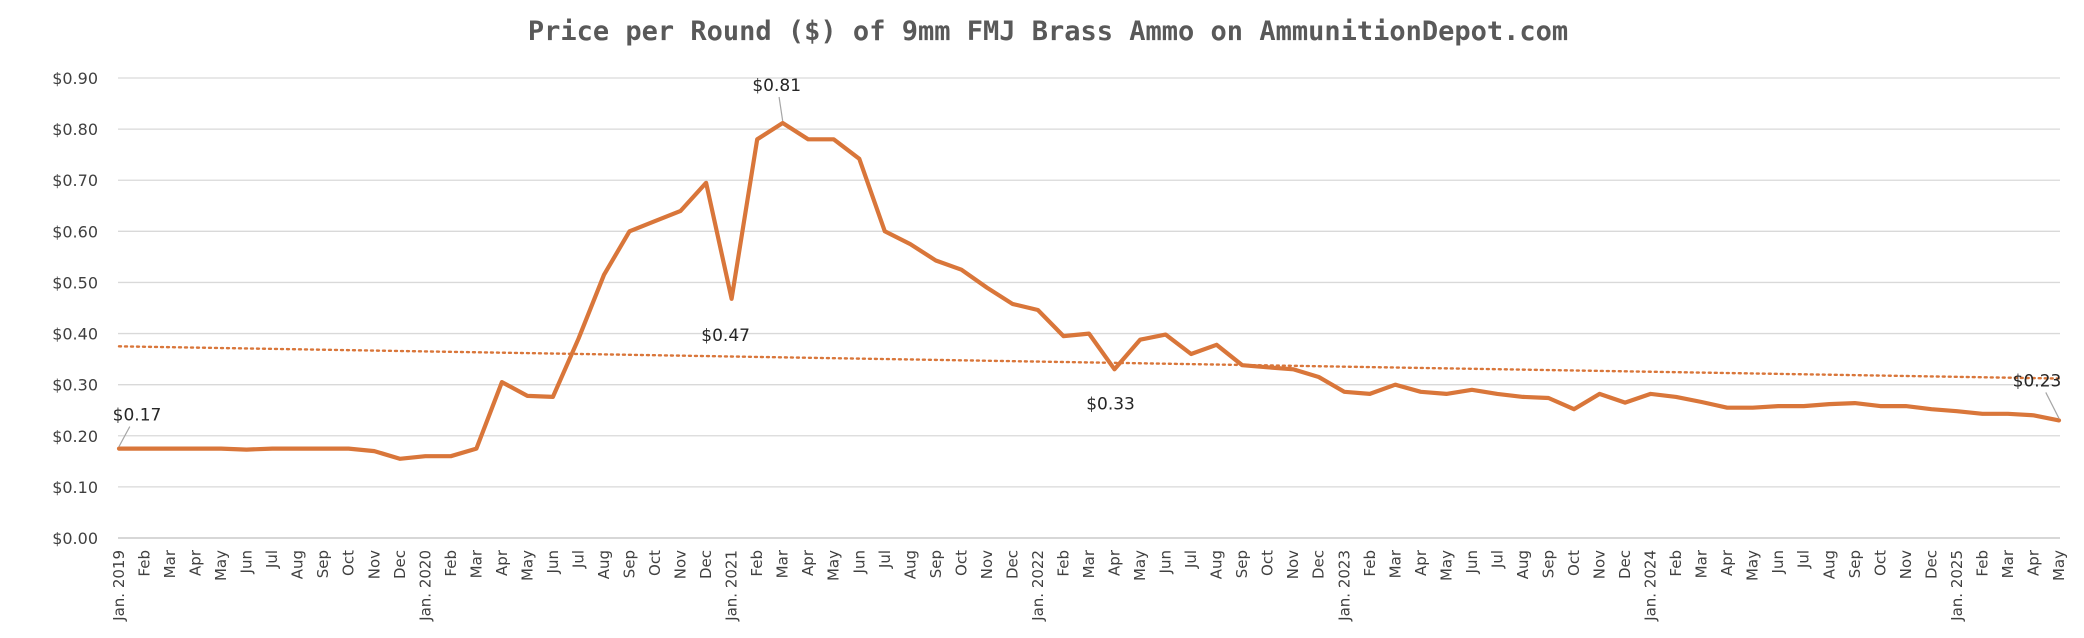 The image size is (2084, 638). What do you see at coordinates (1957, 586) in the screenshot?
I see `x-tick-label: Jan. 2025` at bounding box center [1957, 586].